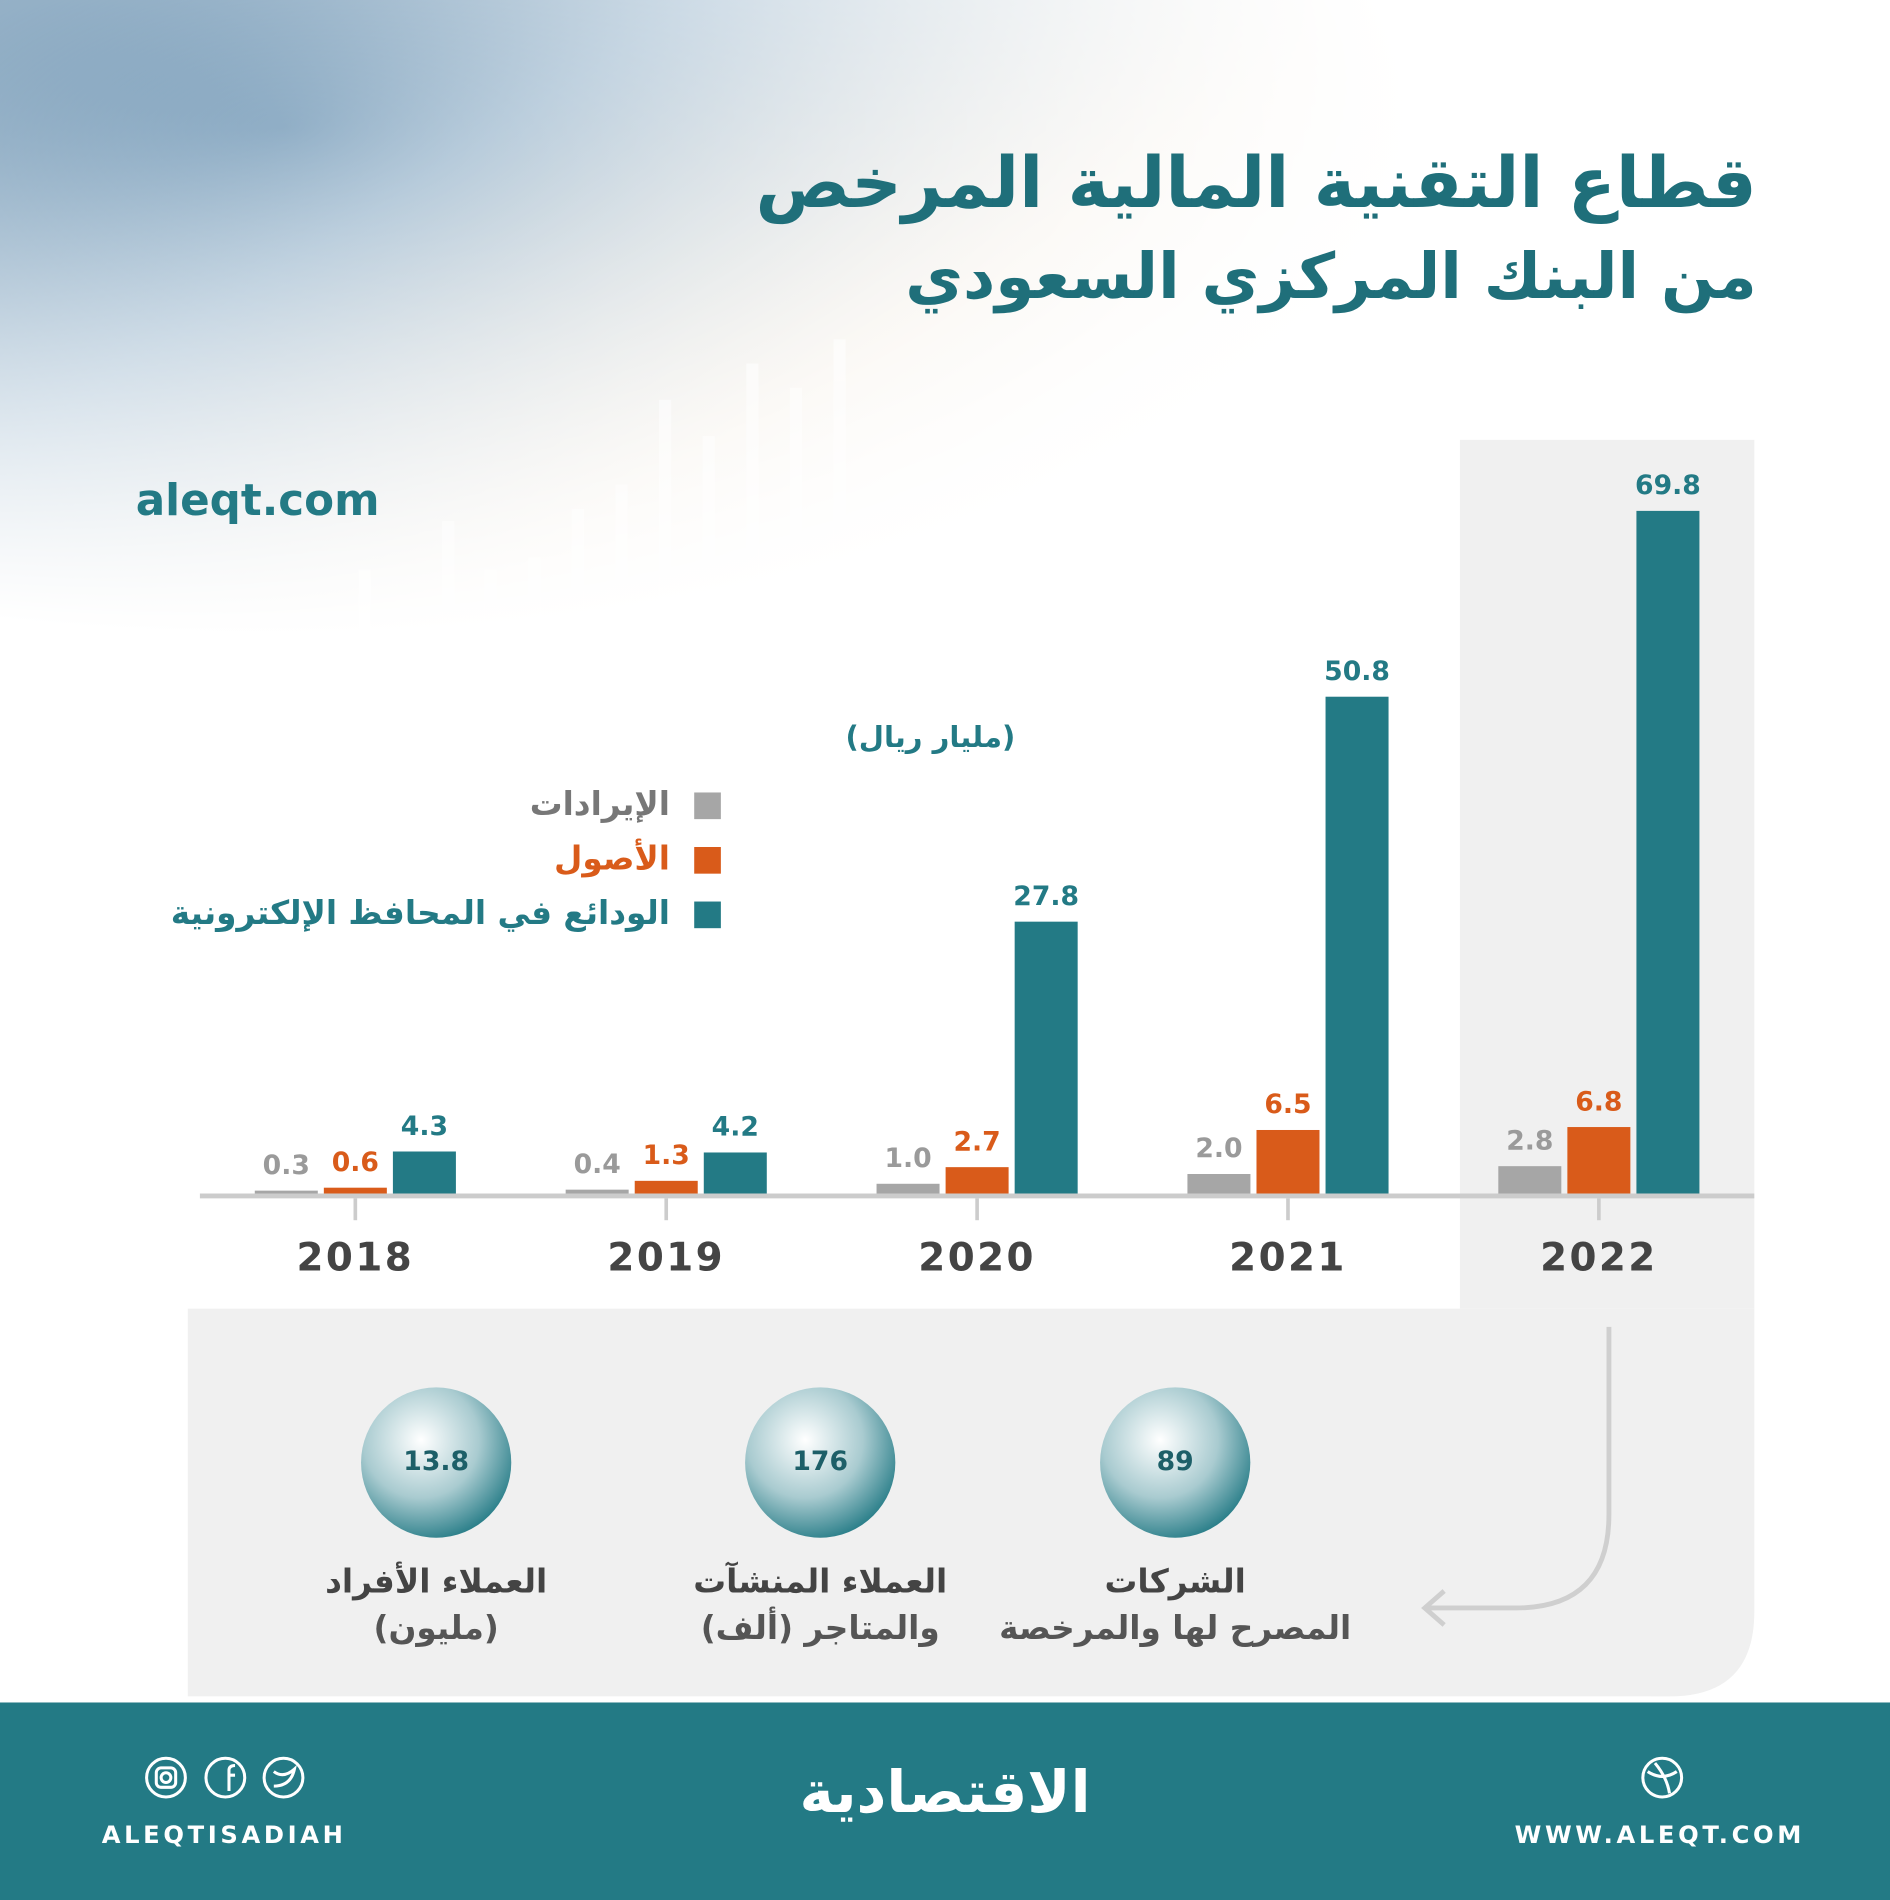 The width and height of the screenshot is (1890, 1900). What do you see at coordinates (1046, 896) in the screenshot?
I see `value-label: 27.8` at bounding box center [1046, 896].